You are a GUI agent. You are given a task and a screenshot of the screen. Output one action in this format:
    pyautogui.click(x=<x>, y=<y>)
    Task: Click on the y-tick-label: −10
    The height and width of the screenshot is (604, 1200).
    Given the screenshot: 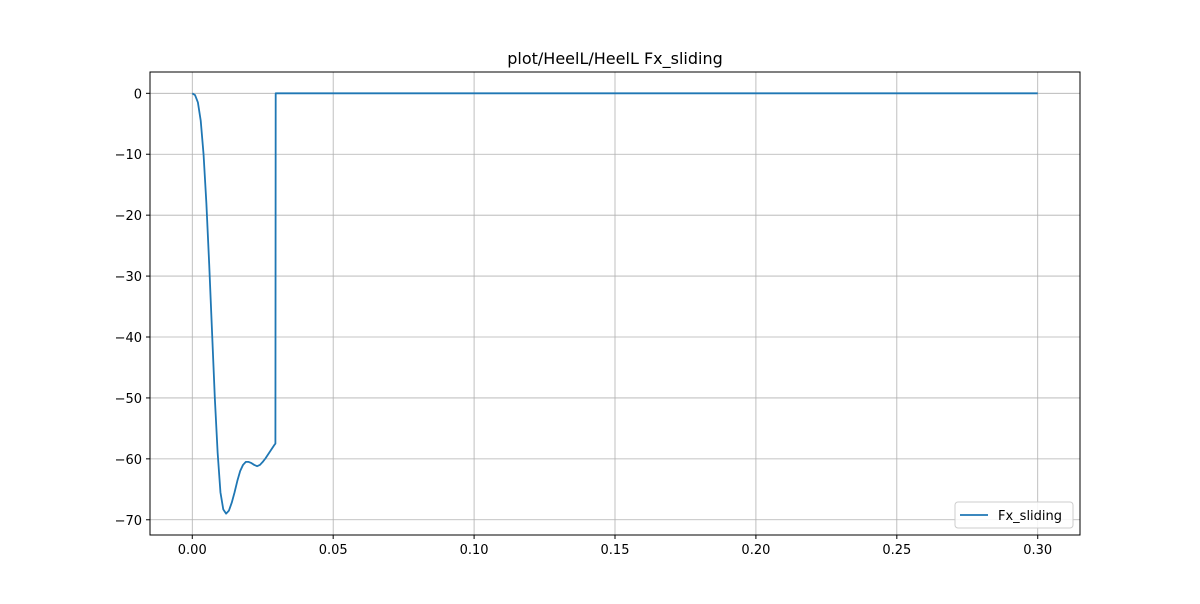 What is the action you would take?
    pyautogui.click(x=128, y=155)
    